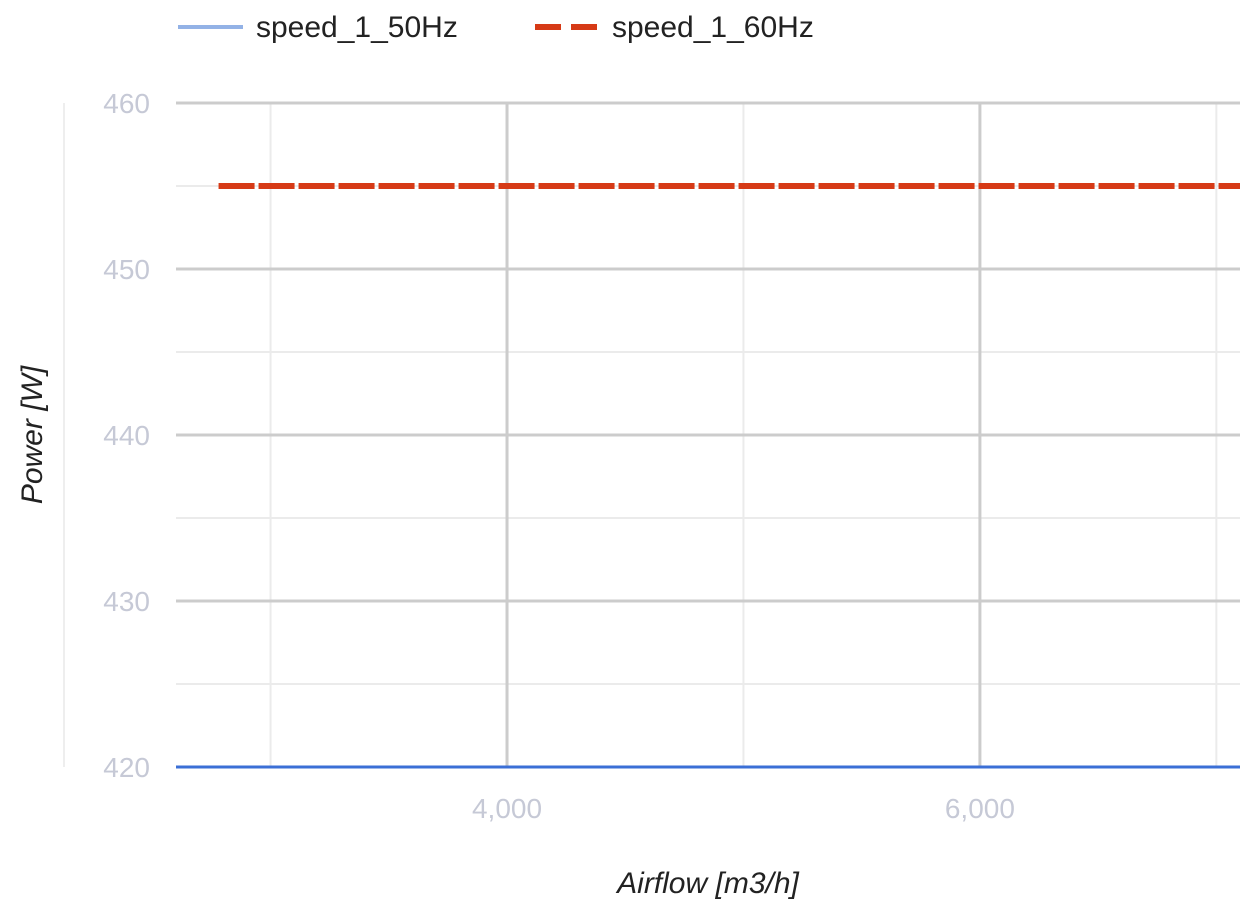 This screenshot has width=1240, height=906. I want to click on x-axis-title: Airflow [m3/h], so click(707, 883).